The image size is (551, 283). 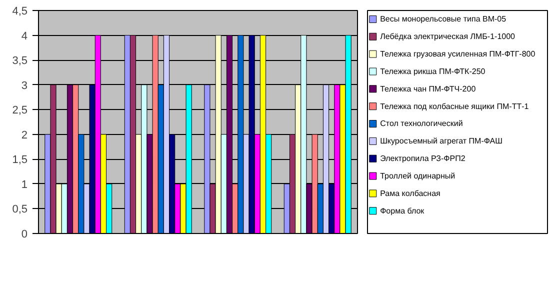 I want to click on legend-label: Электропила РЗ-ФРП2, so click(x=423, y=159).